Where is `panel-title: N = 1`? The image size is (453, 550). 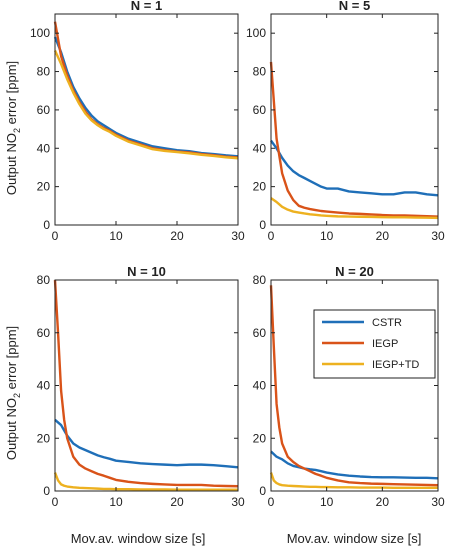
panel-title: N = 1 is located at coordinates (146, 6).